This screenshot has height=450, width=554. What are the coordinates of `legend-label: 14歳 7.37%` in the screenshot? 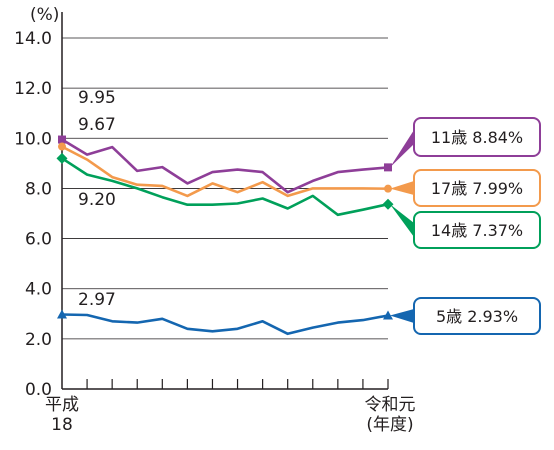 It's located at (477, 230).